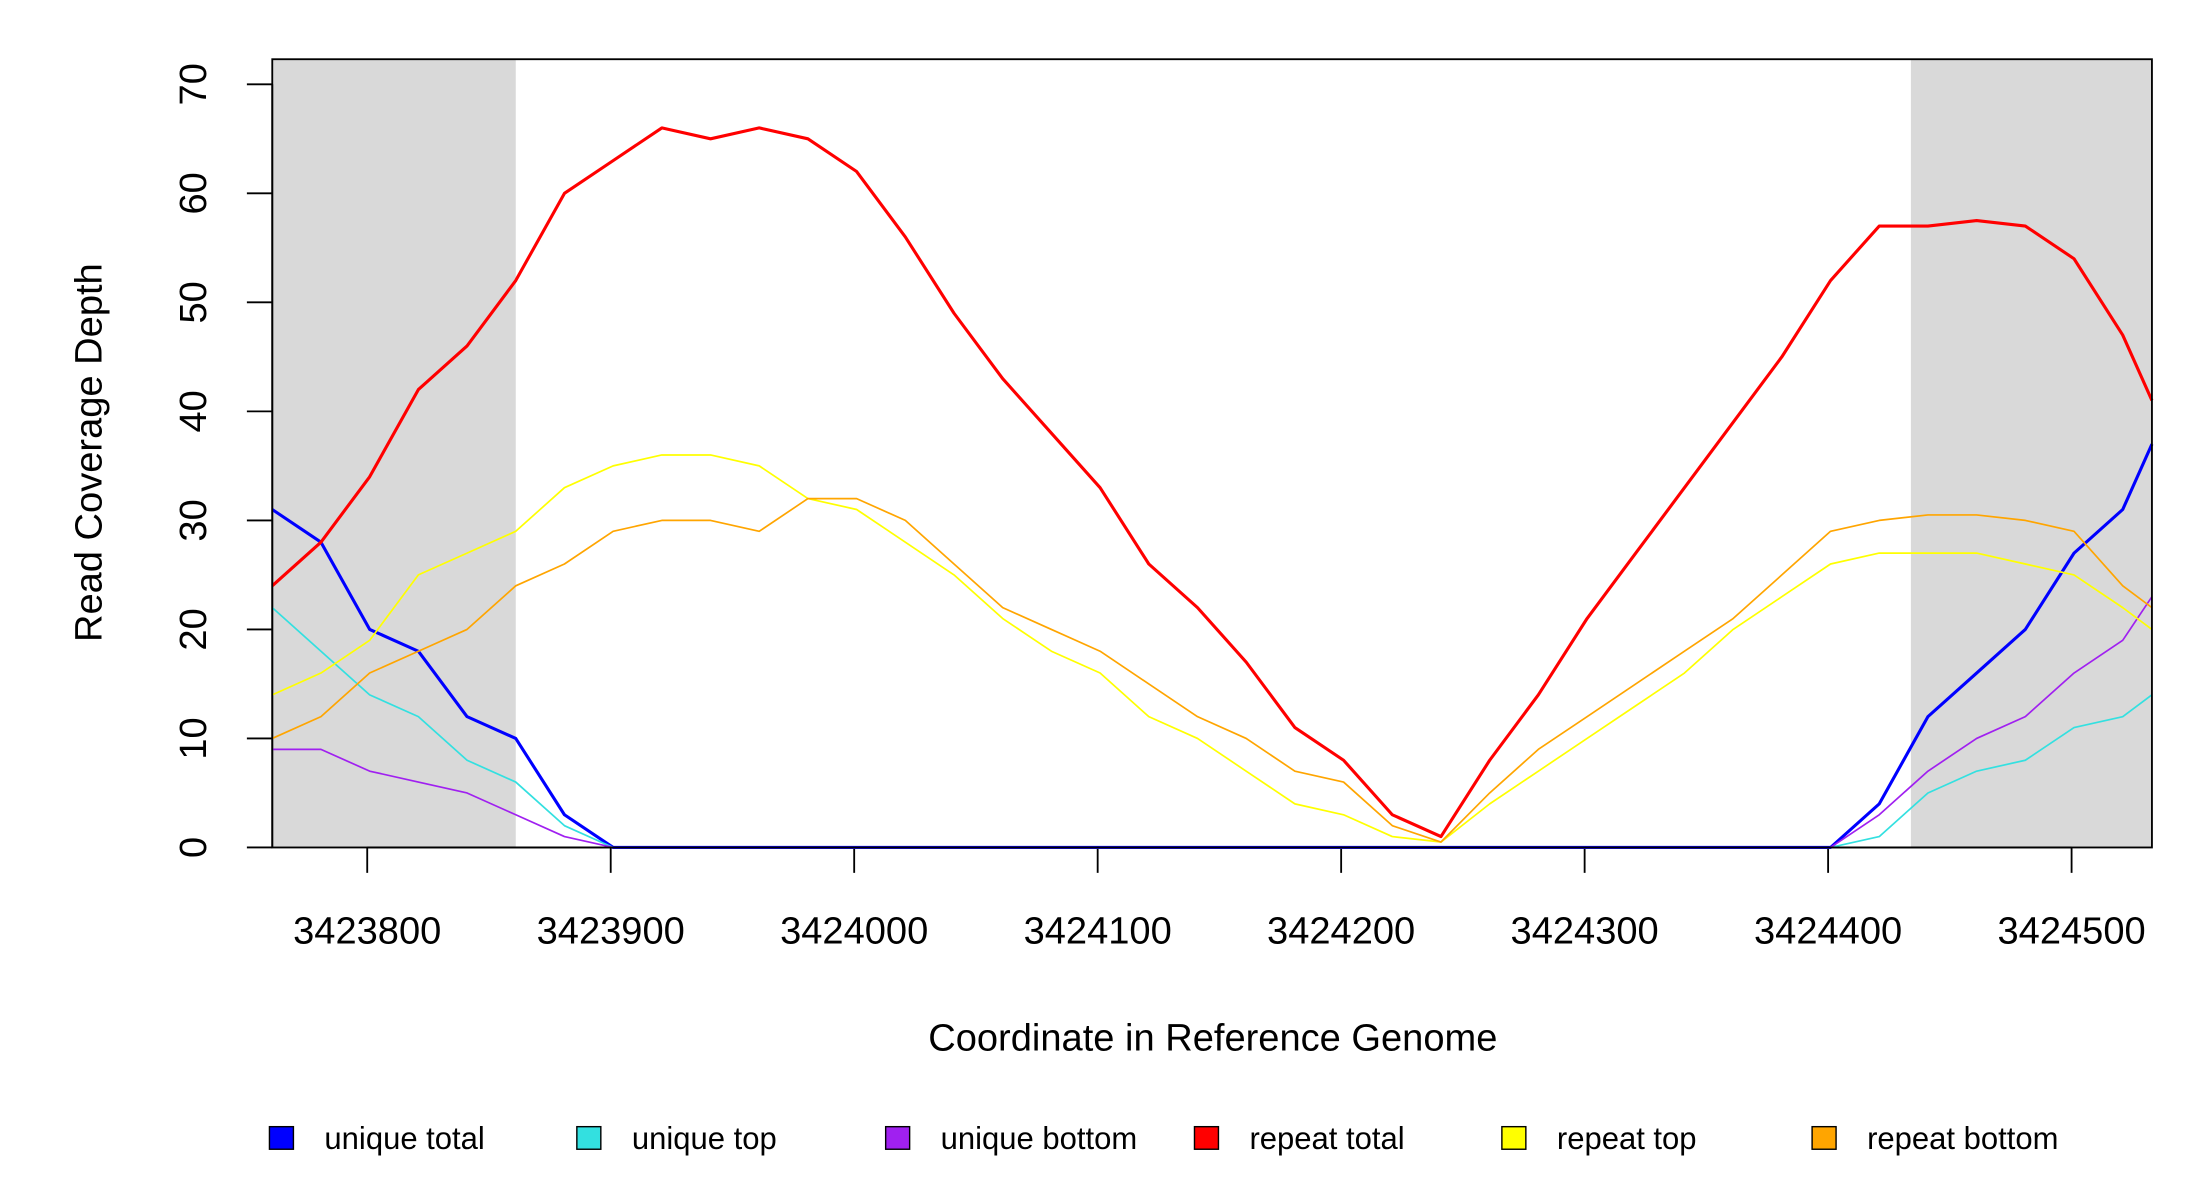 This screenshot has height=1200, width=2200. What do you see at coordinates (194, 629) in the screenshot?
I see `y-tick-label: 20` at bounding box center [194, 629].